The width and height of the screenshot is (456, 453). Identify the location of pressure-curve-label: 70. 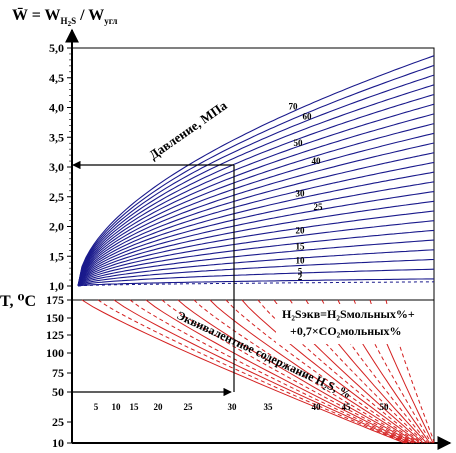
(294, 106).